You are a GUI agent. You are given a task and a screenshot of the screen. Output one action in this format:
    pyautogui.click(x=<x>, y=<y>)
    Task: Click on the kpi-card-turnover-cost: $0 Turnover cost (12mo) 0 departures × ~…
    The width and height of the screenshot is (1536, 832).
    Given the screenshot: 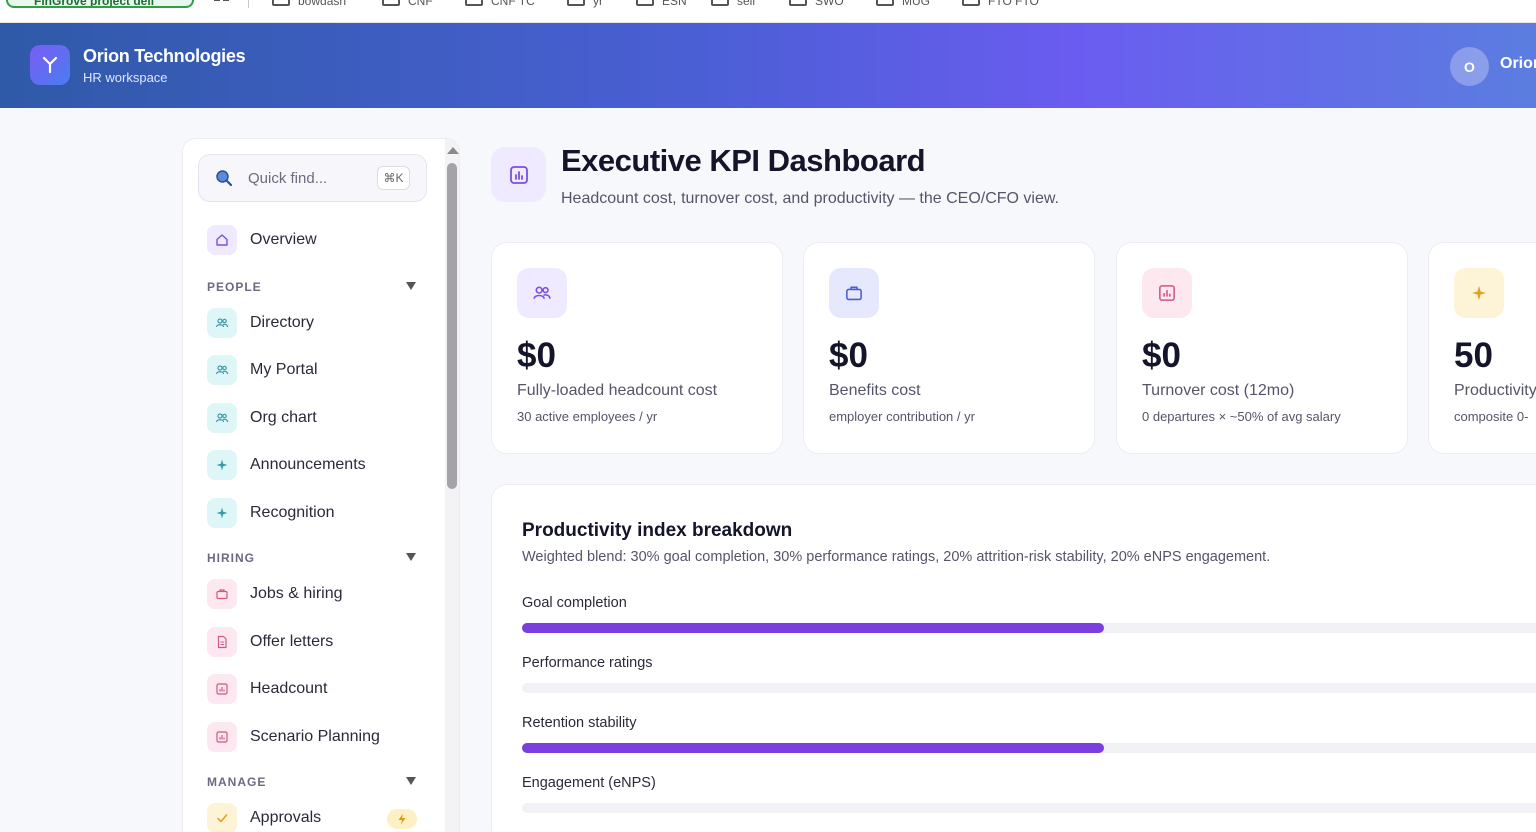 What is the action you would take?
    pyautogui.click(x=1262, y=348)
    